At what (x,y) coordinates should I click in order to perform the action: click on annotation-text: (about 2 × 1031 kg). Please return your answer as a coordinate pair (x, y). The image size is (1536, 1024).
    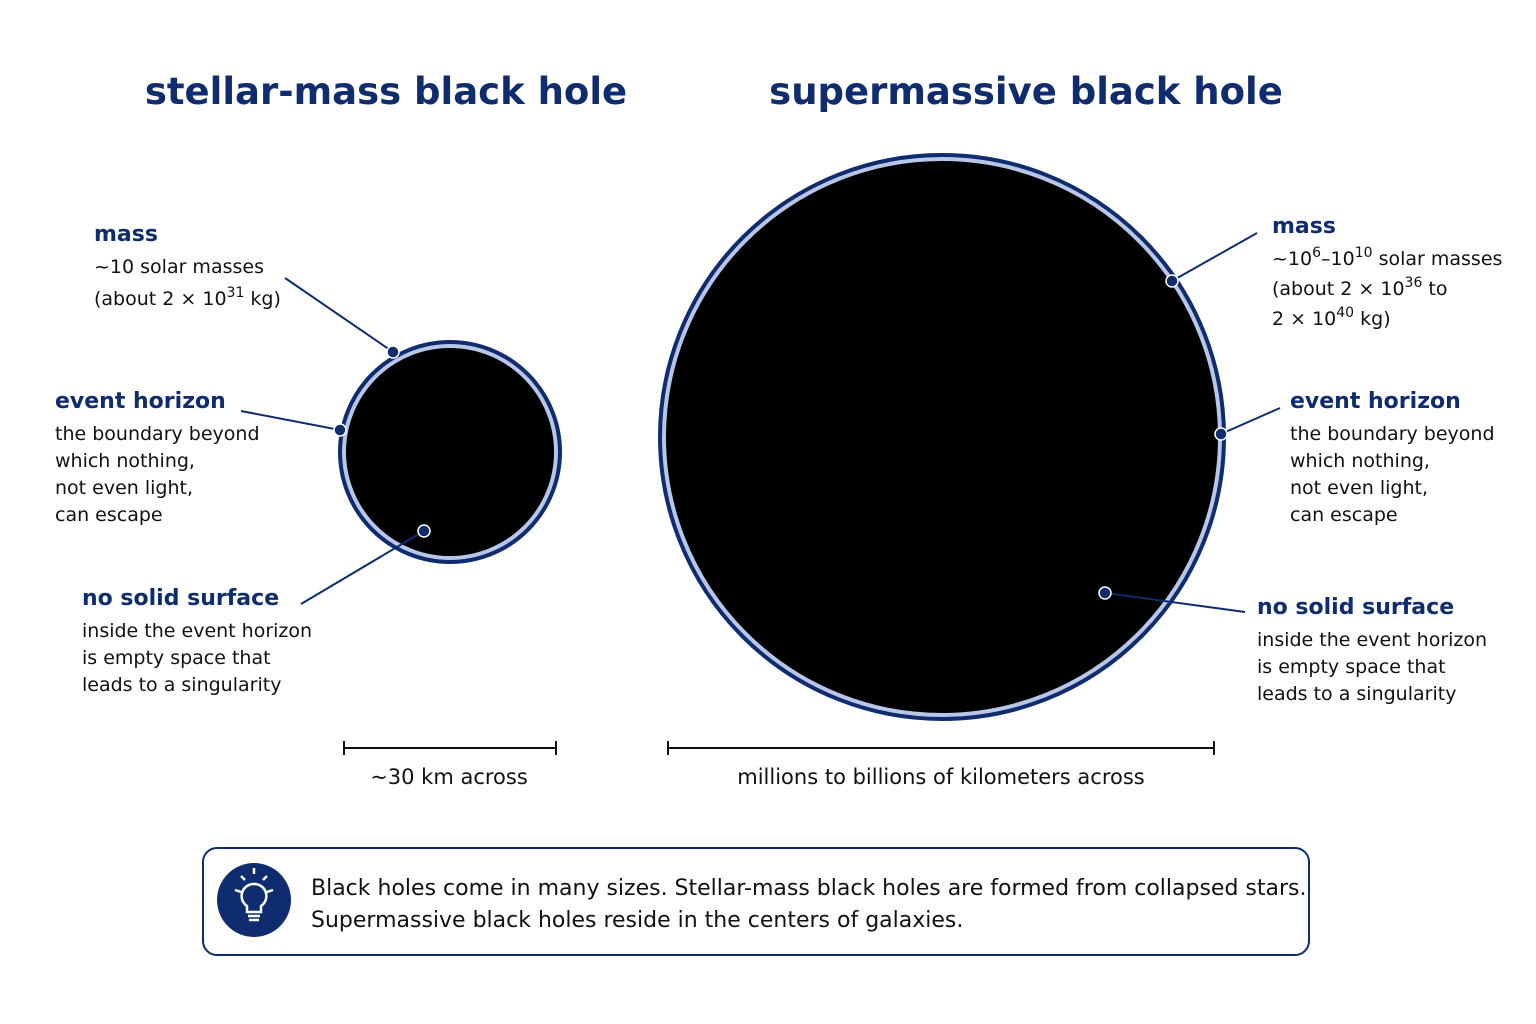
    Looking at the image, I should click on (187, 297).